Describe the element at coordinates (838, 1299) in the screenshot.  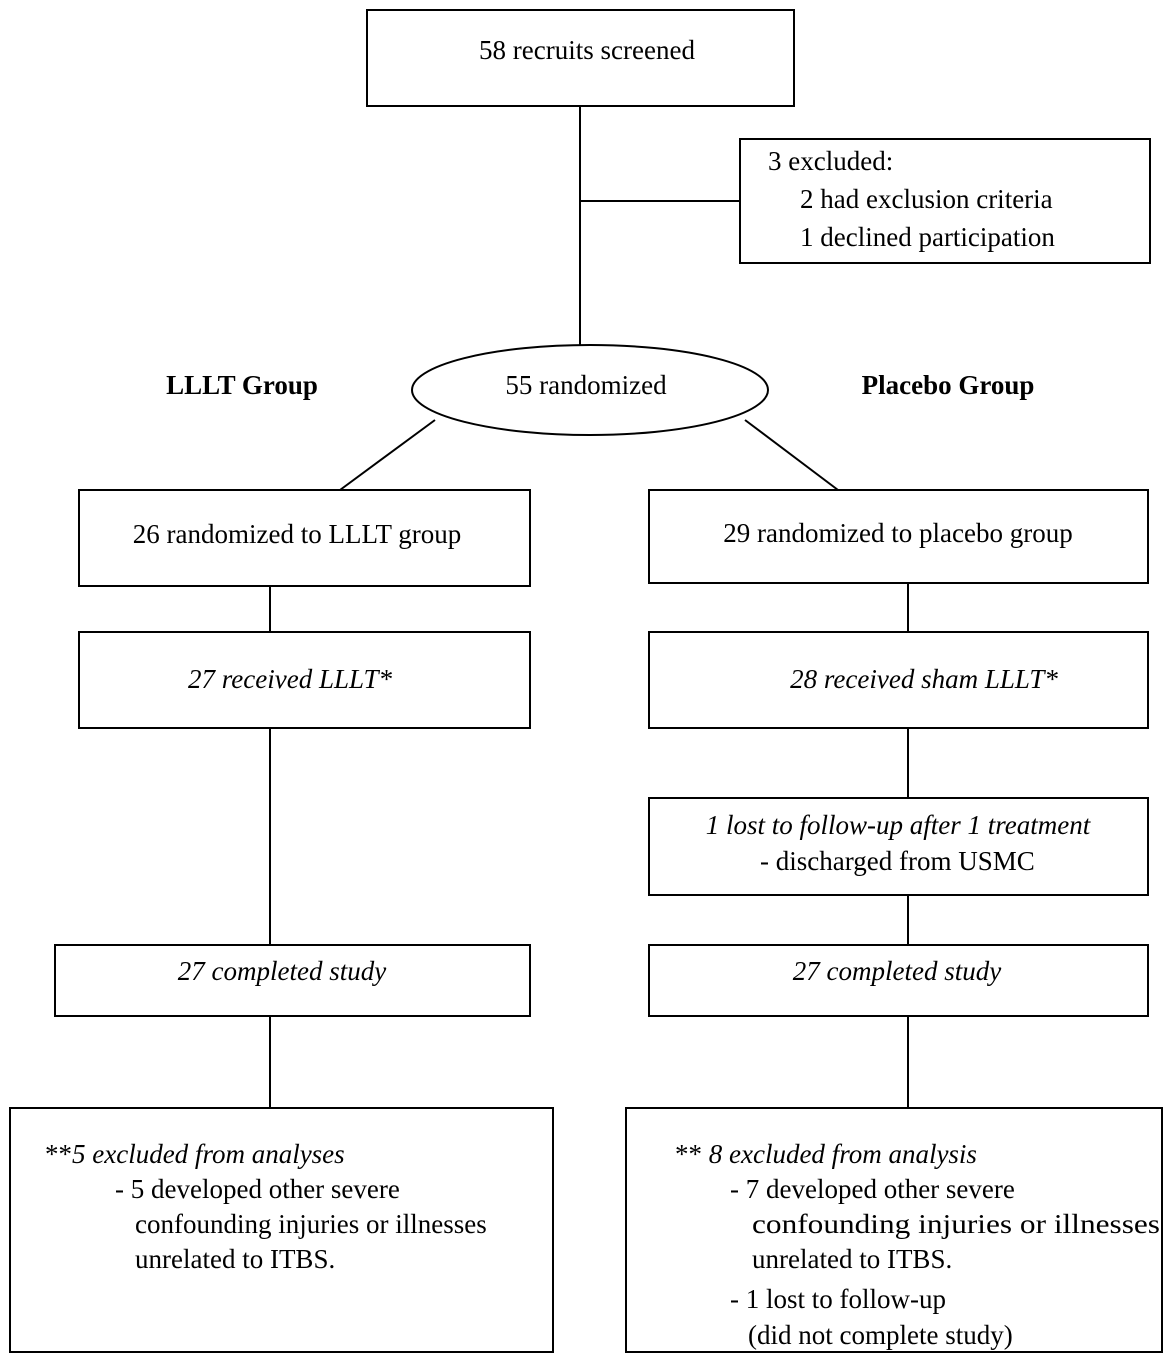
I see `node-text: - 1 lost to follow-up` at that location.